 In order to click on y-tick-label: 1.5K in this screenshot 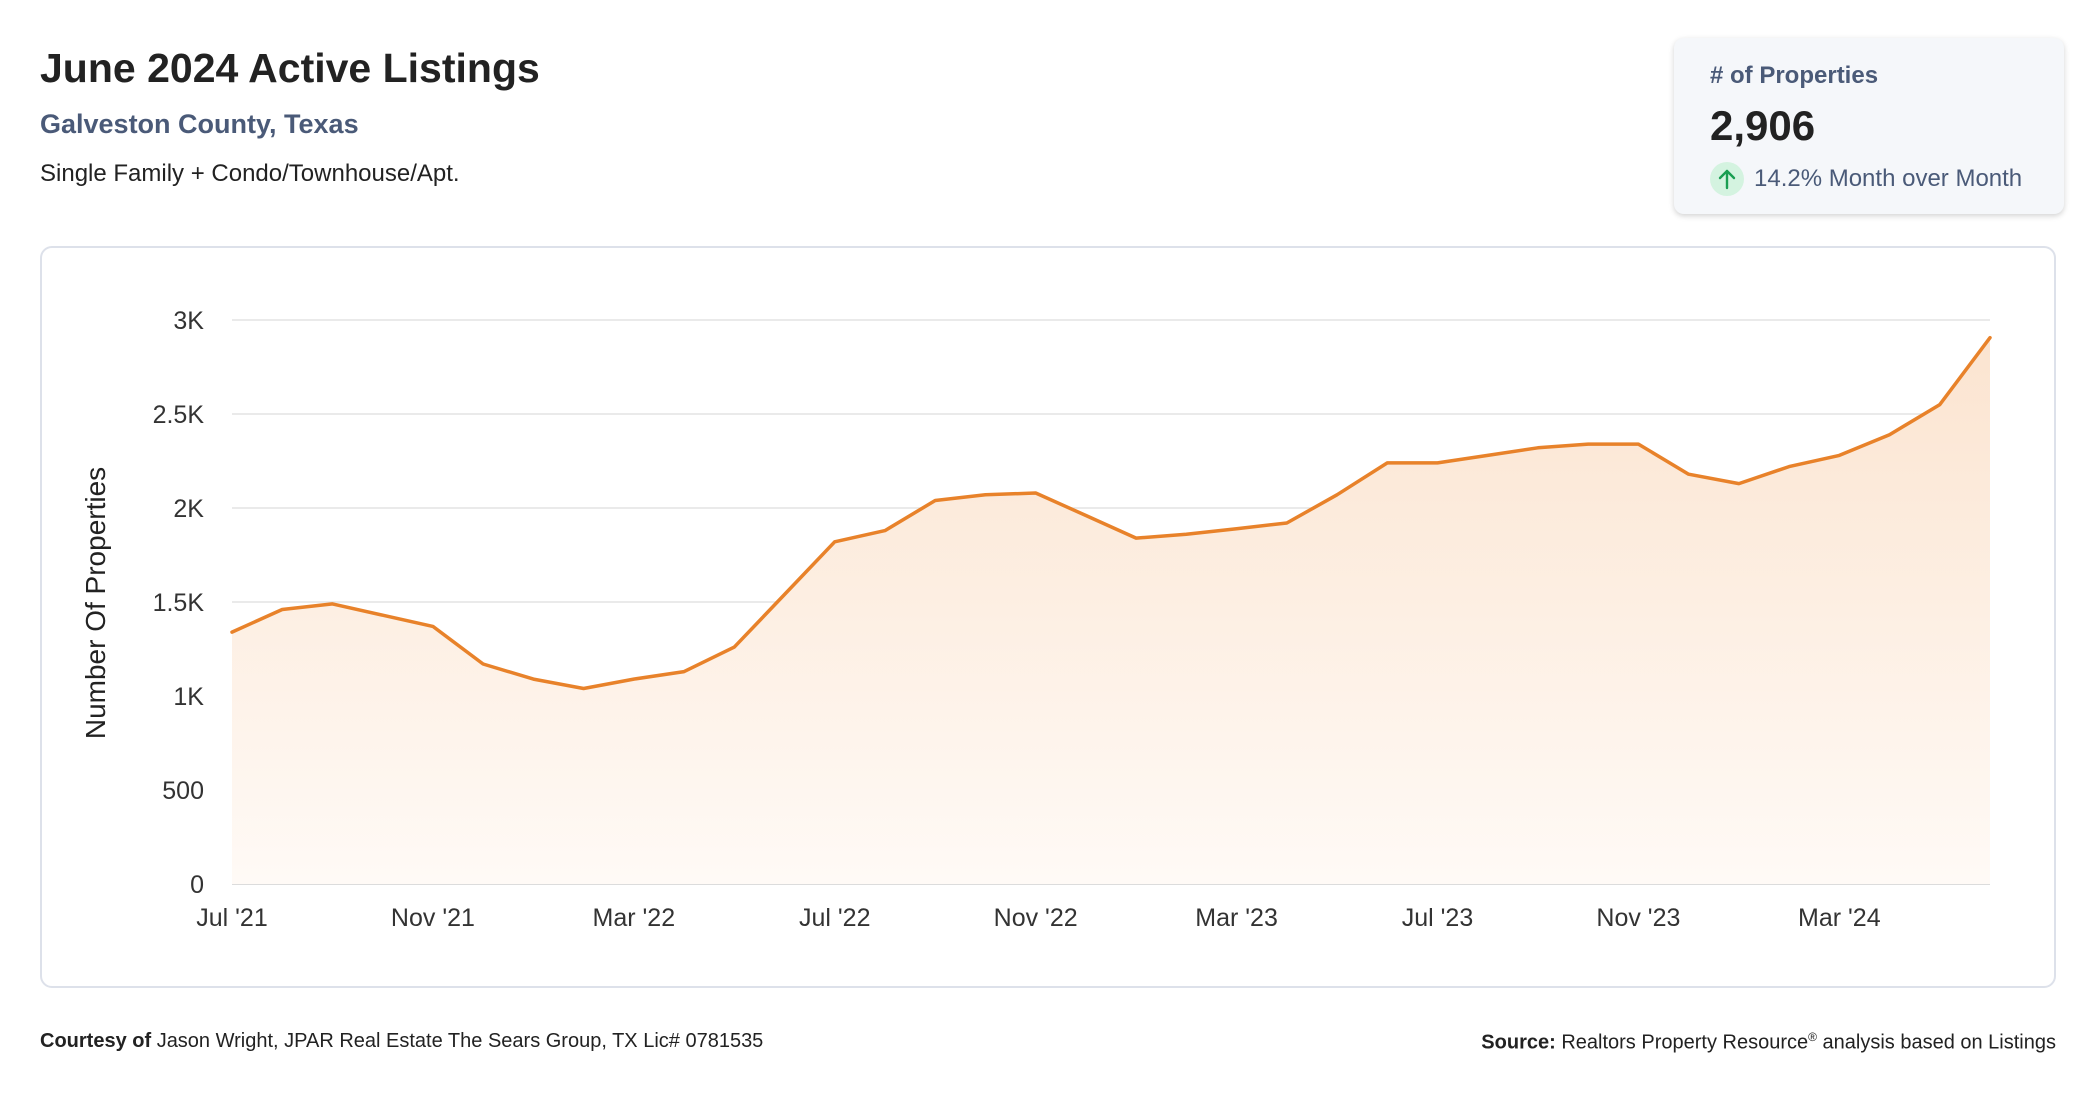, I will do `click(179, 603)`.